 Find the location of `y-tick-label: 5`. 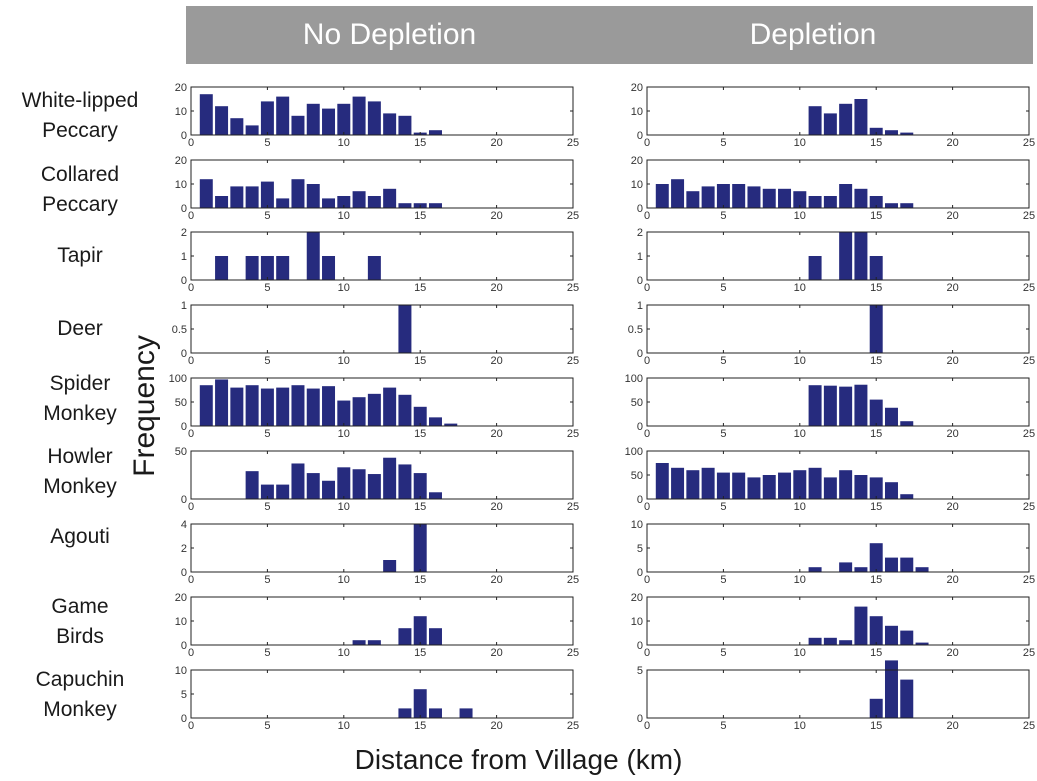

y-tick-label: 5 is located at coordinates (184, 695).